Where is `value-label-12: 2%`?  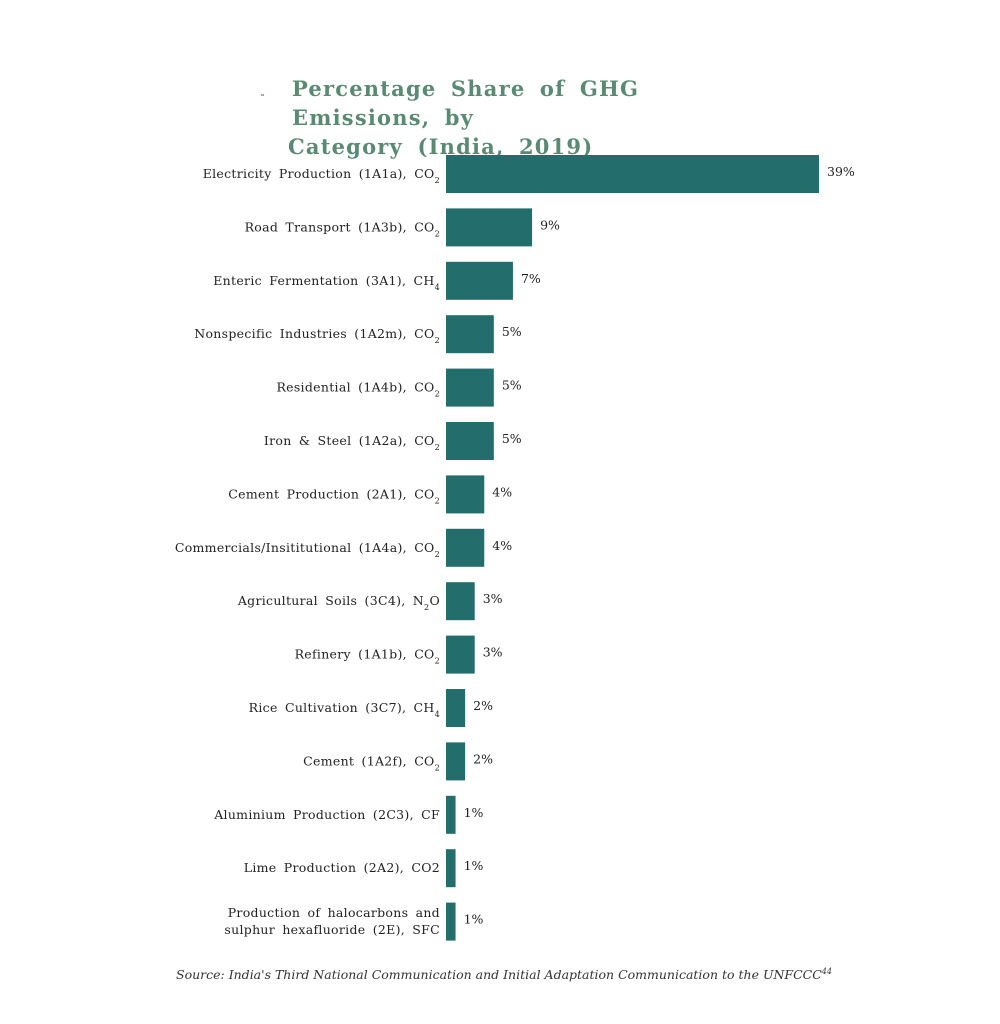 value-label-12: 2% is located at coordinates (483, 758).